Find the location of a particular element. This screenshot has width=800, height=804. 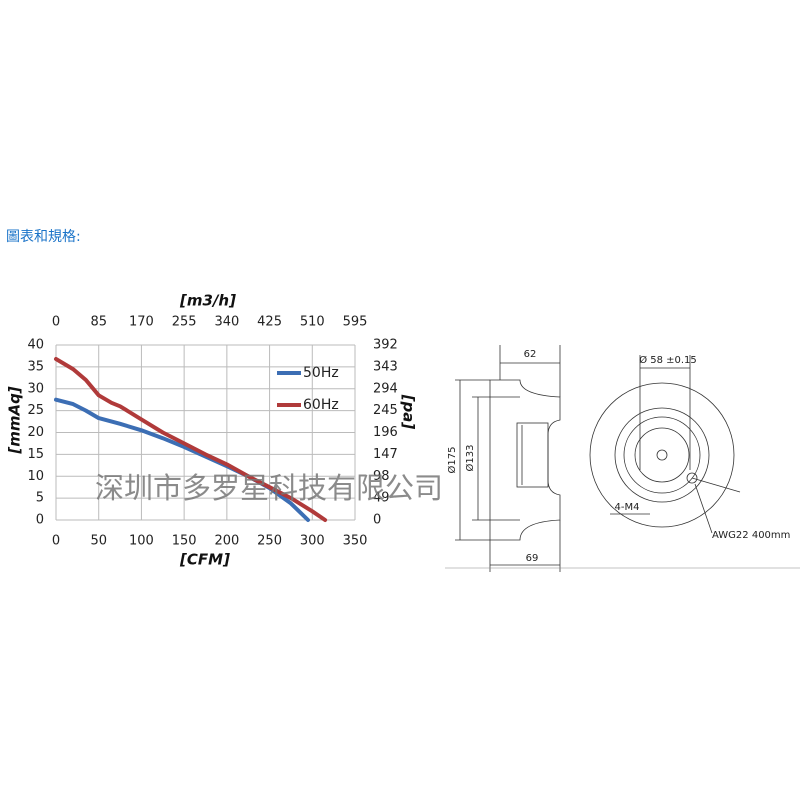

y2-tick-label: 392 is located at coordinates (385, 345).